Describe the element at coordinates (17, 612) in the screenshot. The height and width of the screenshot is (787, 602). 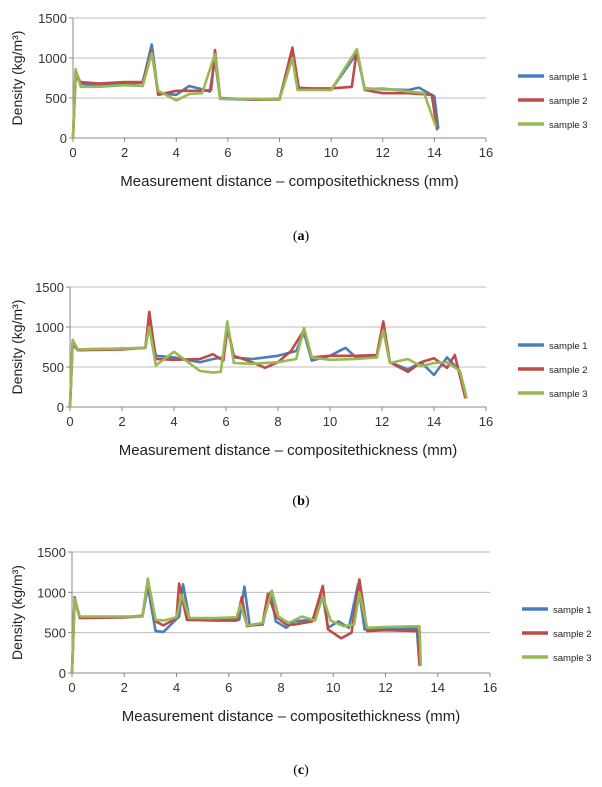
I see `y-axis-label-c: Density (kg/m³)` at that location.